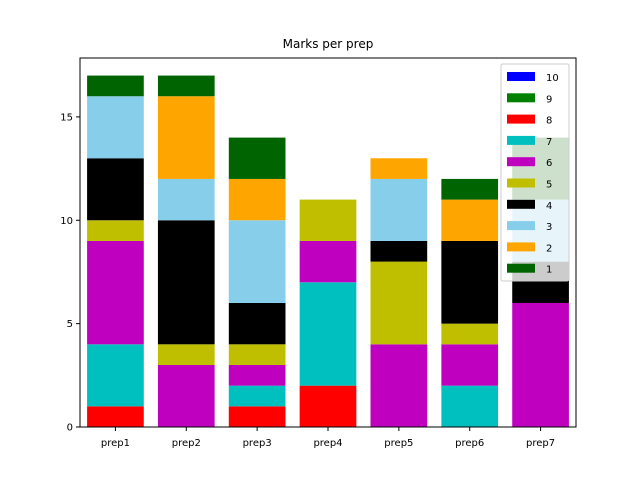 This screenshot has height=480, width=640. I want to click on x-tick-label-prep2: prep2, so click(186, 443).